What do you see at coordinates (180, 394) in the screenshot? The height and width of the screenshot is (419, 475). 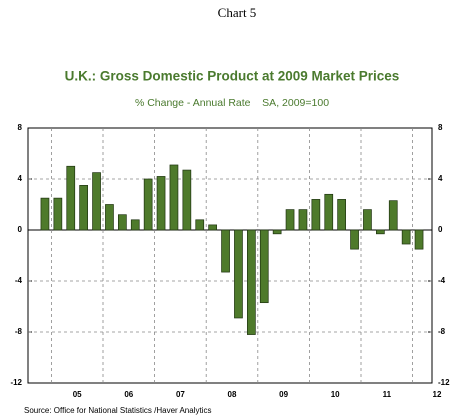 I see `x-tick-label: 07` at bounding box center [180, 394].